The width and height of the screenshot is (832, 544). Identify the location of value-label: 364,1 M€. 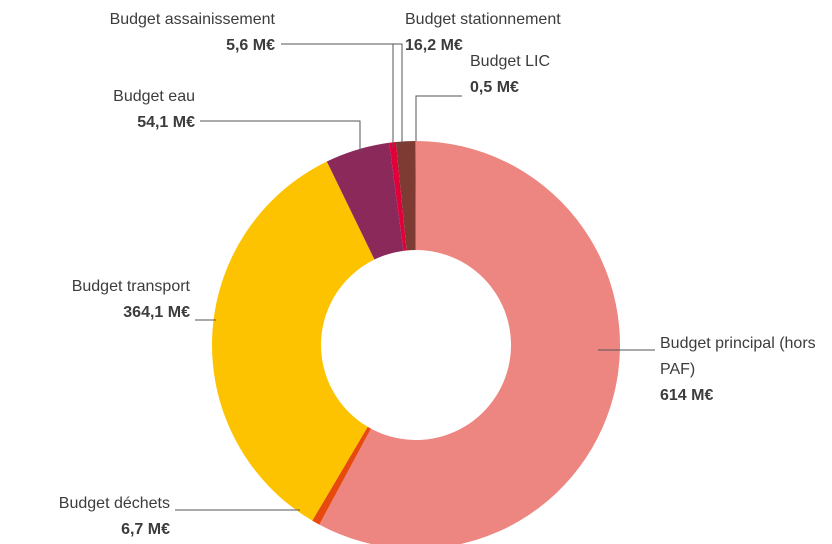
(156, 312).